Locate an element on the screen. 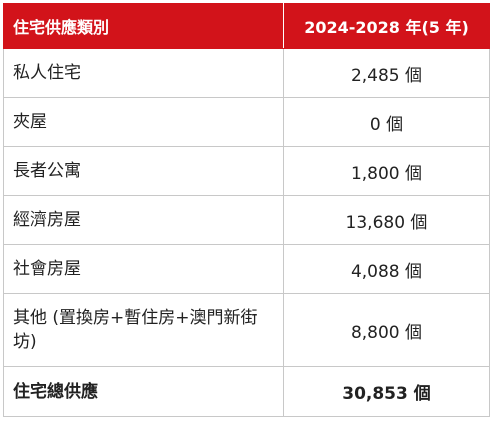 The height and width of the screenshot is (443, 492). table-row: 社會房屋 4,088 個 is located at coordinates (246, 269).